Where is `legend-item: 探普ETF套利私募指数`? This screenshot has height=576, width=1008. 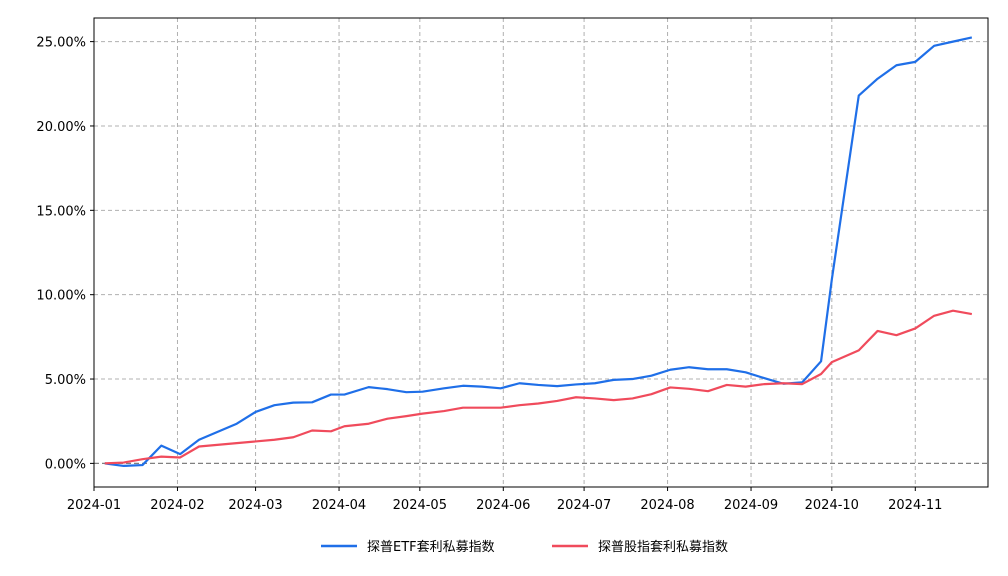
legend-item: 探普ETF套利私募指数 is located at coordinates (408, 547).